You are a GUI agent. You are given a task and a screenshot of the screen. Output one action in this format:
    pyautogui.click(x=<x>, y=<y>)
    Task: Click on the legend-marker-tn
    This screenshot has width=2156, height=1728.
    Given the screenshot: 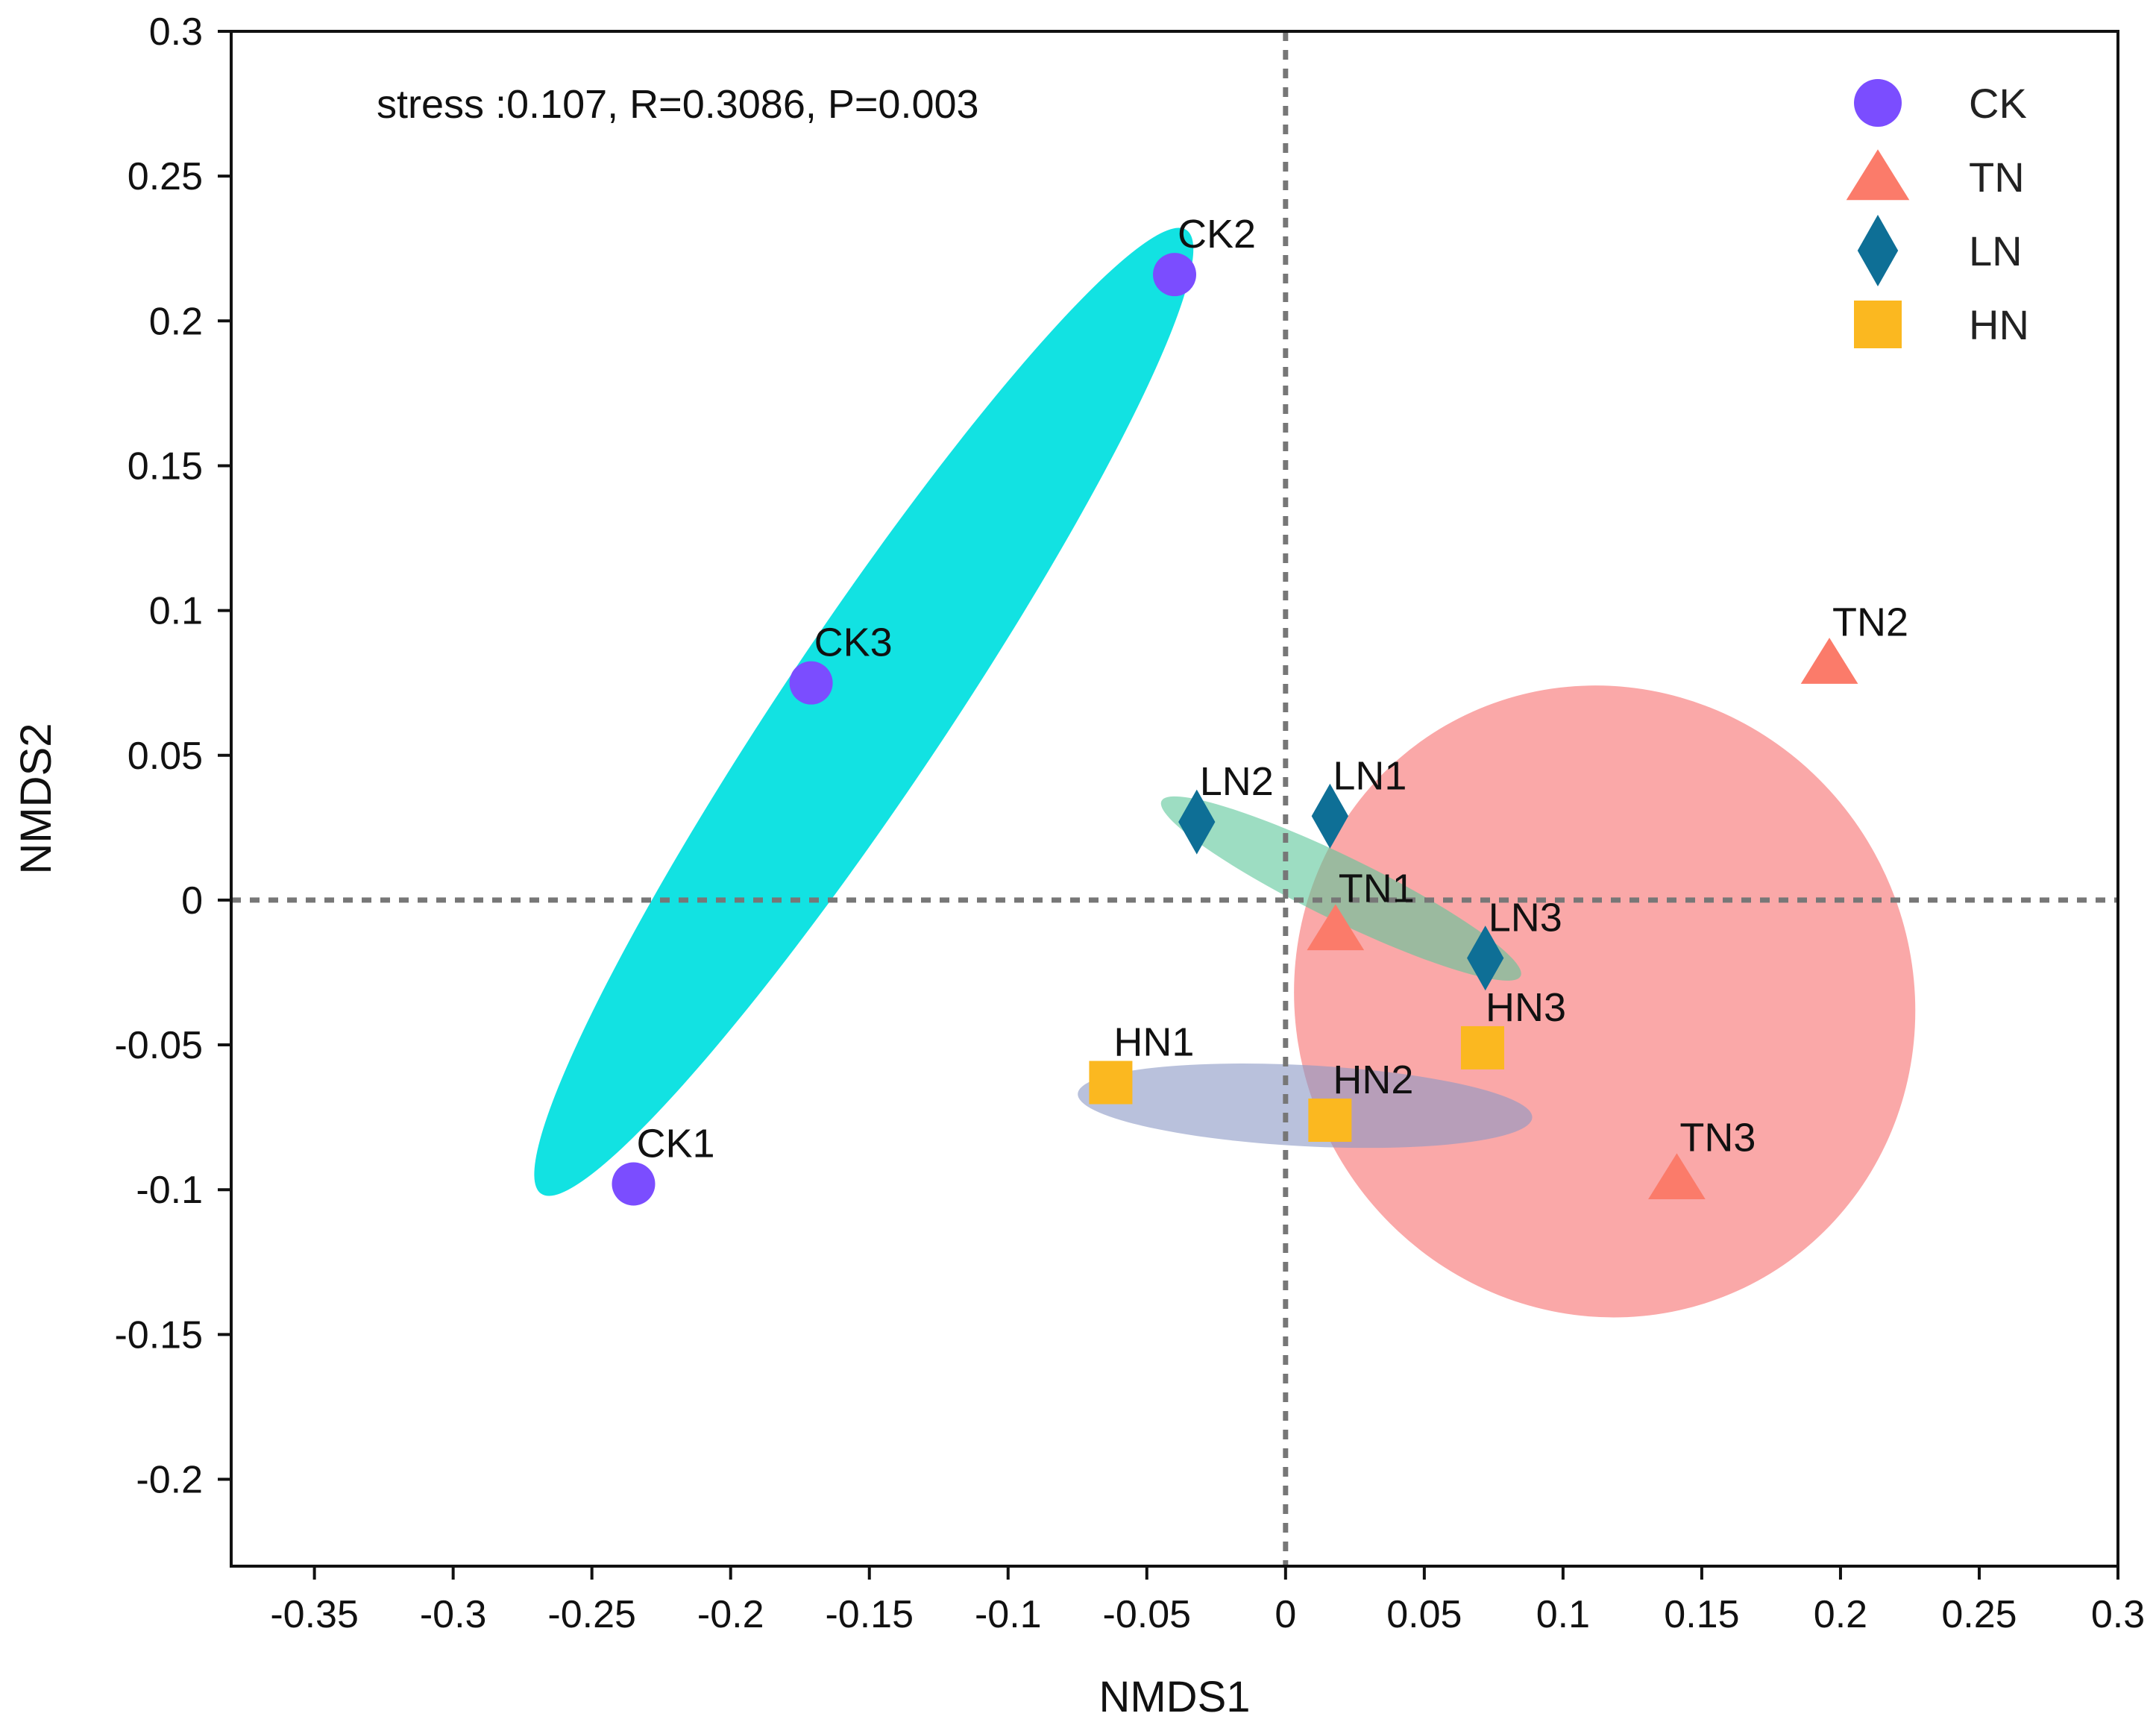 What is the action you would take?
    pyautogui.click(x=1878, y=175)
    